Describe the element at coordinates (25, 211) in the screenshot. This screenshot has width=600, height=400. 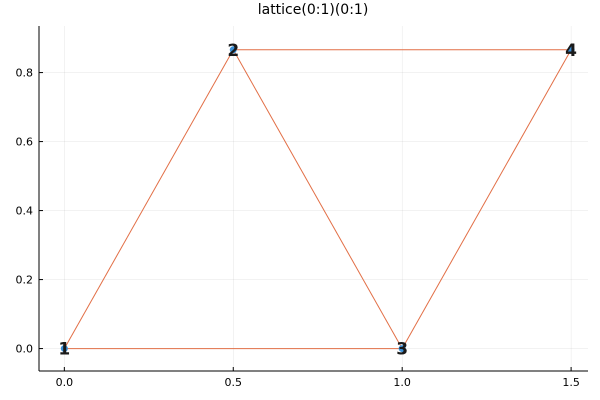
I see `y-tick-label-2: 0.4` at that location.